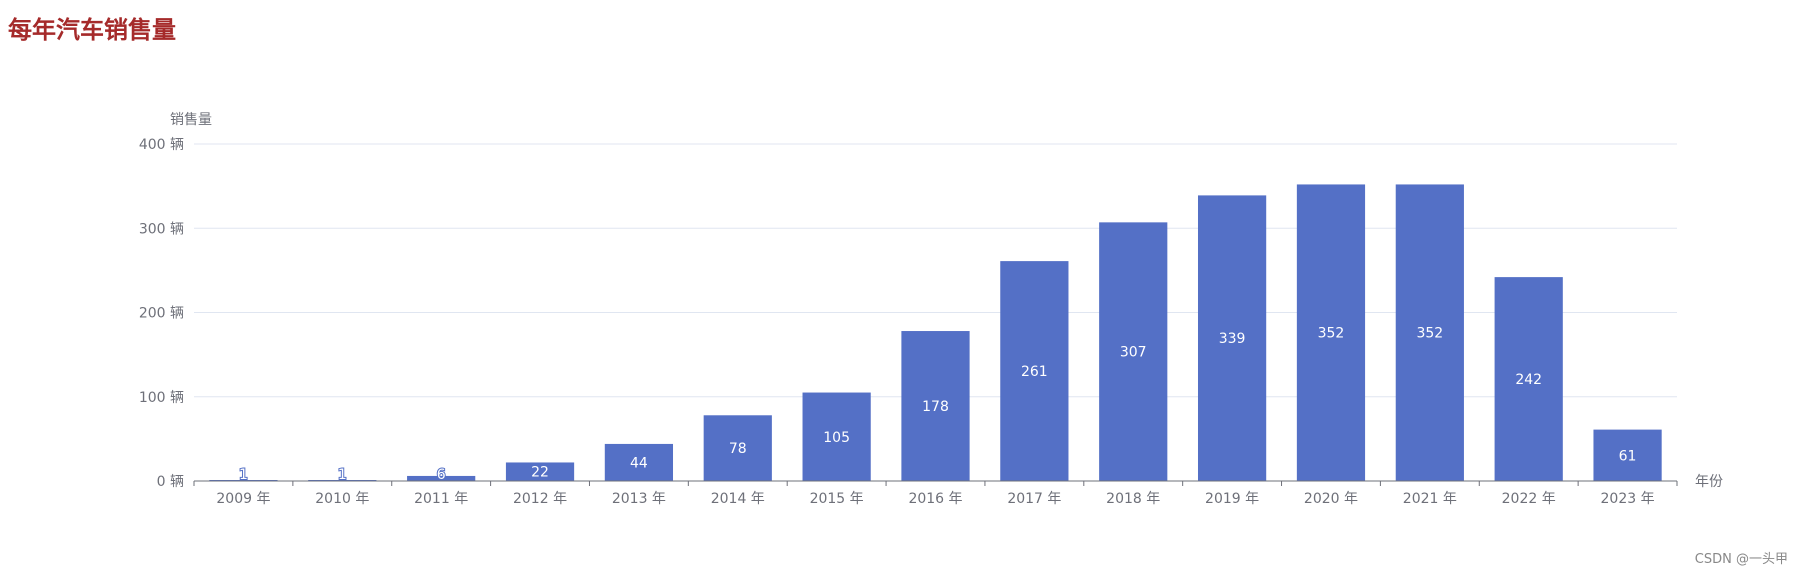 Image resolution: width=1804 pixels, height=573 pixels. I want to click on bar-data-label: 242, so click(1528, 380).